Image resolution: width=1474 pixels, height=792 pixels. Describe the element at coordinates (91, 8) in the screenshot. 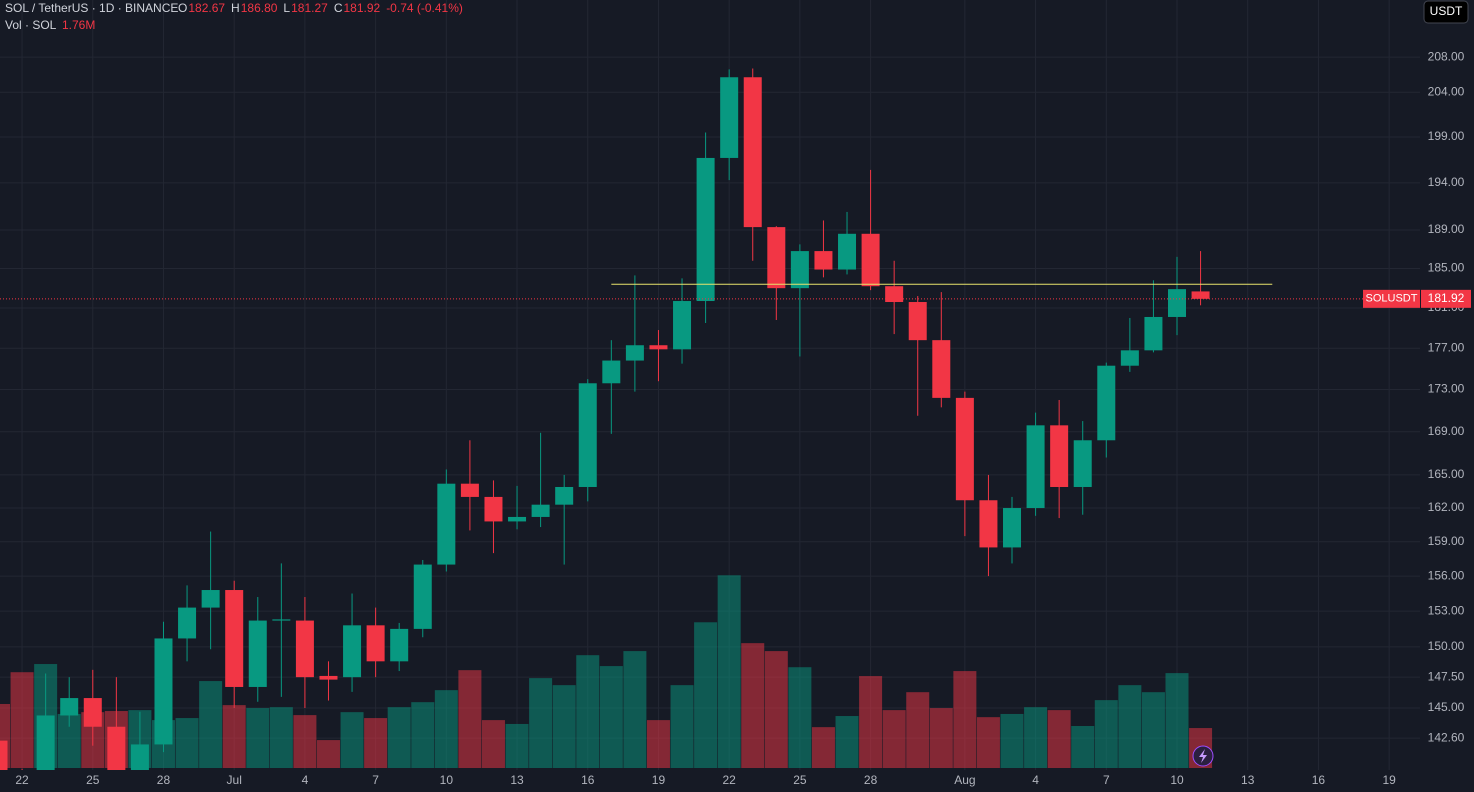

I see `chart-title: SOL / TetherUS · 1D · BINANCE` at that location.